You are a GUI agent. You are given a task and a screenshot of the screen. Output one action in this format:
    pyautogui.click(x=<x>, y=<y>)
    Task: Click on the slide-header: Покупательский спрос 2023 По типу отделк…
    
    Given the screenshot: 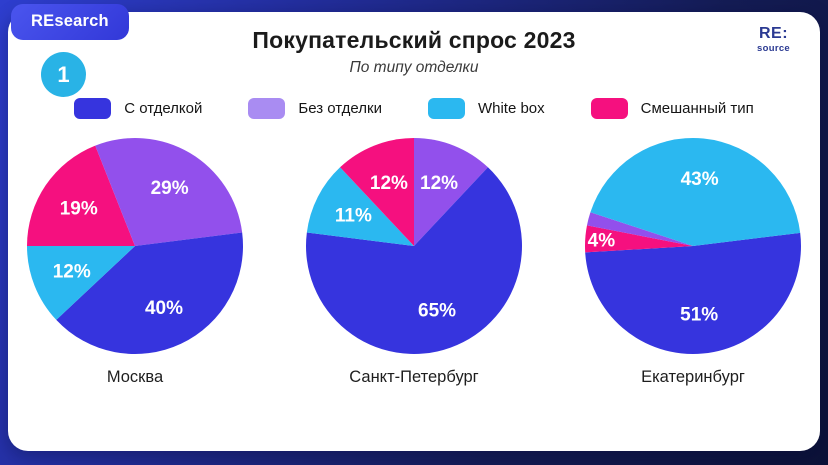 What is the action you would take?
    pyautogui.click(x=414, y=44)
    